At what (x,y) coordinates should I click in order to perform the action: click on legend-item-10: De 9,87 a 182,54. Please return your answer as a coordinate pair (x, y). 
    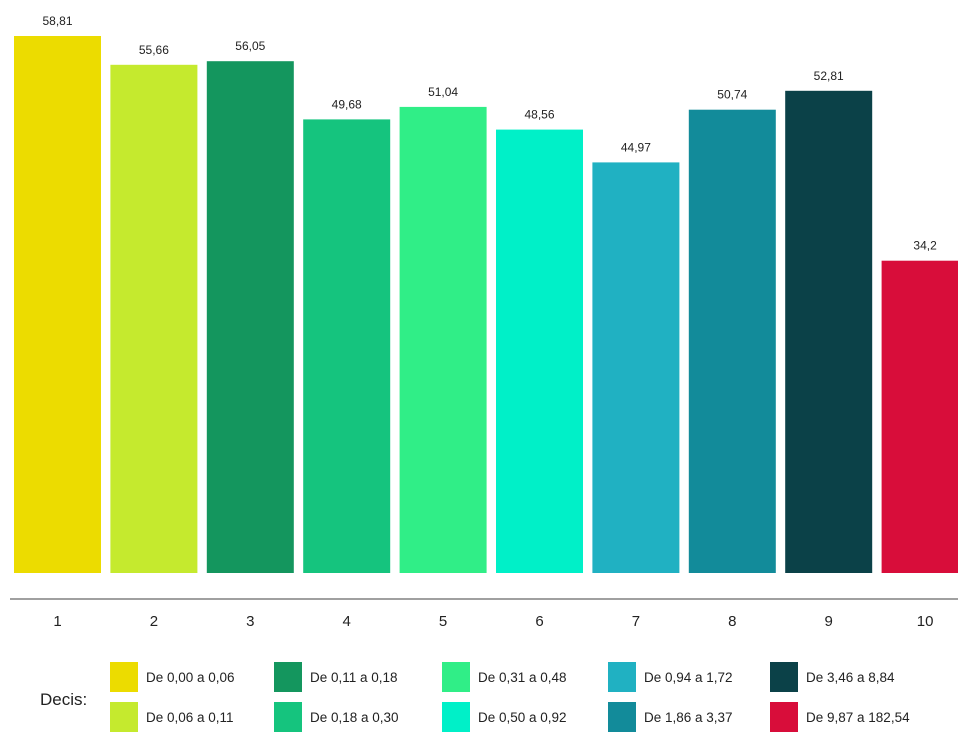
    Looking at the image, I should click on (840, 717).